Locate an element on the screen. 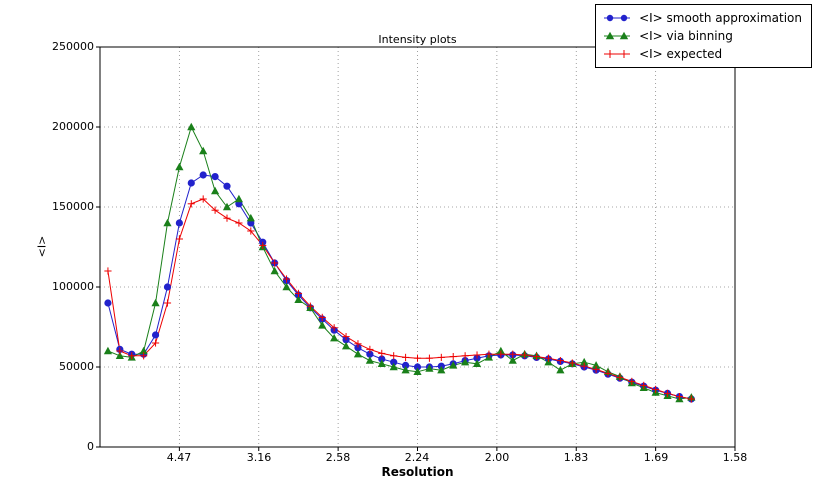 The image size is (817, 492). y-tick-label: 150000 is located at coordinates (73, 206).